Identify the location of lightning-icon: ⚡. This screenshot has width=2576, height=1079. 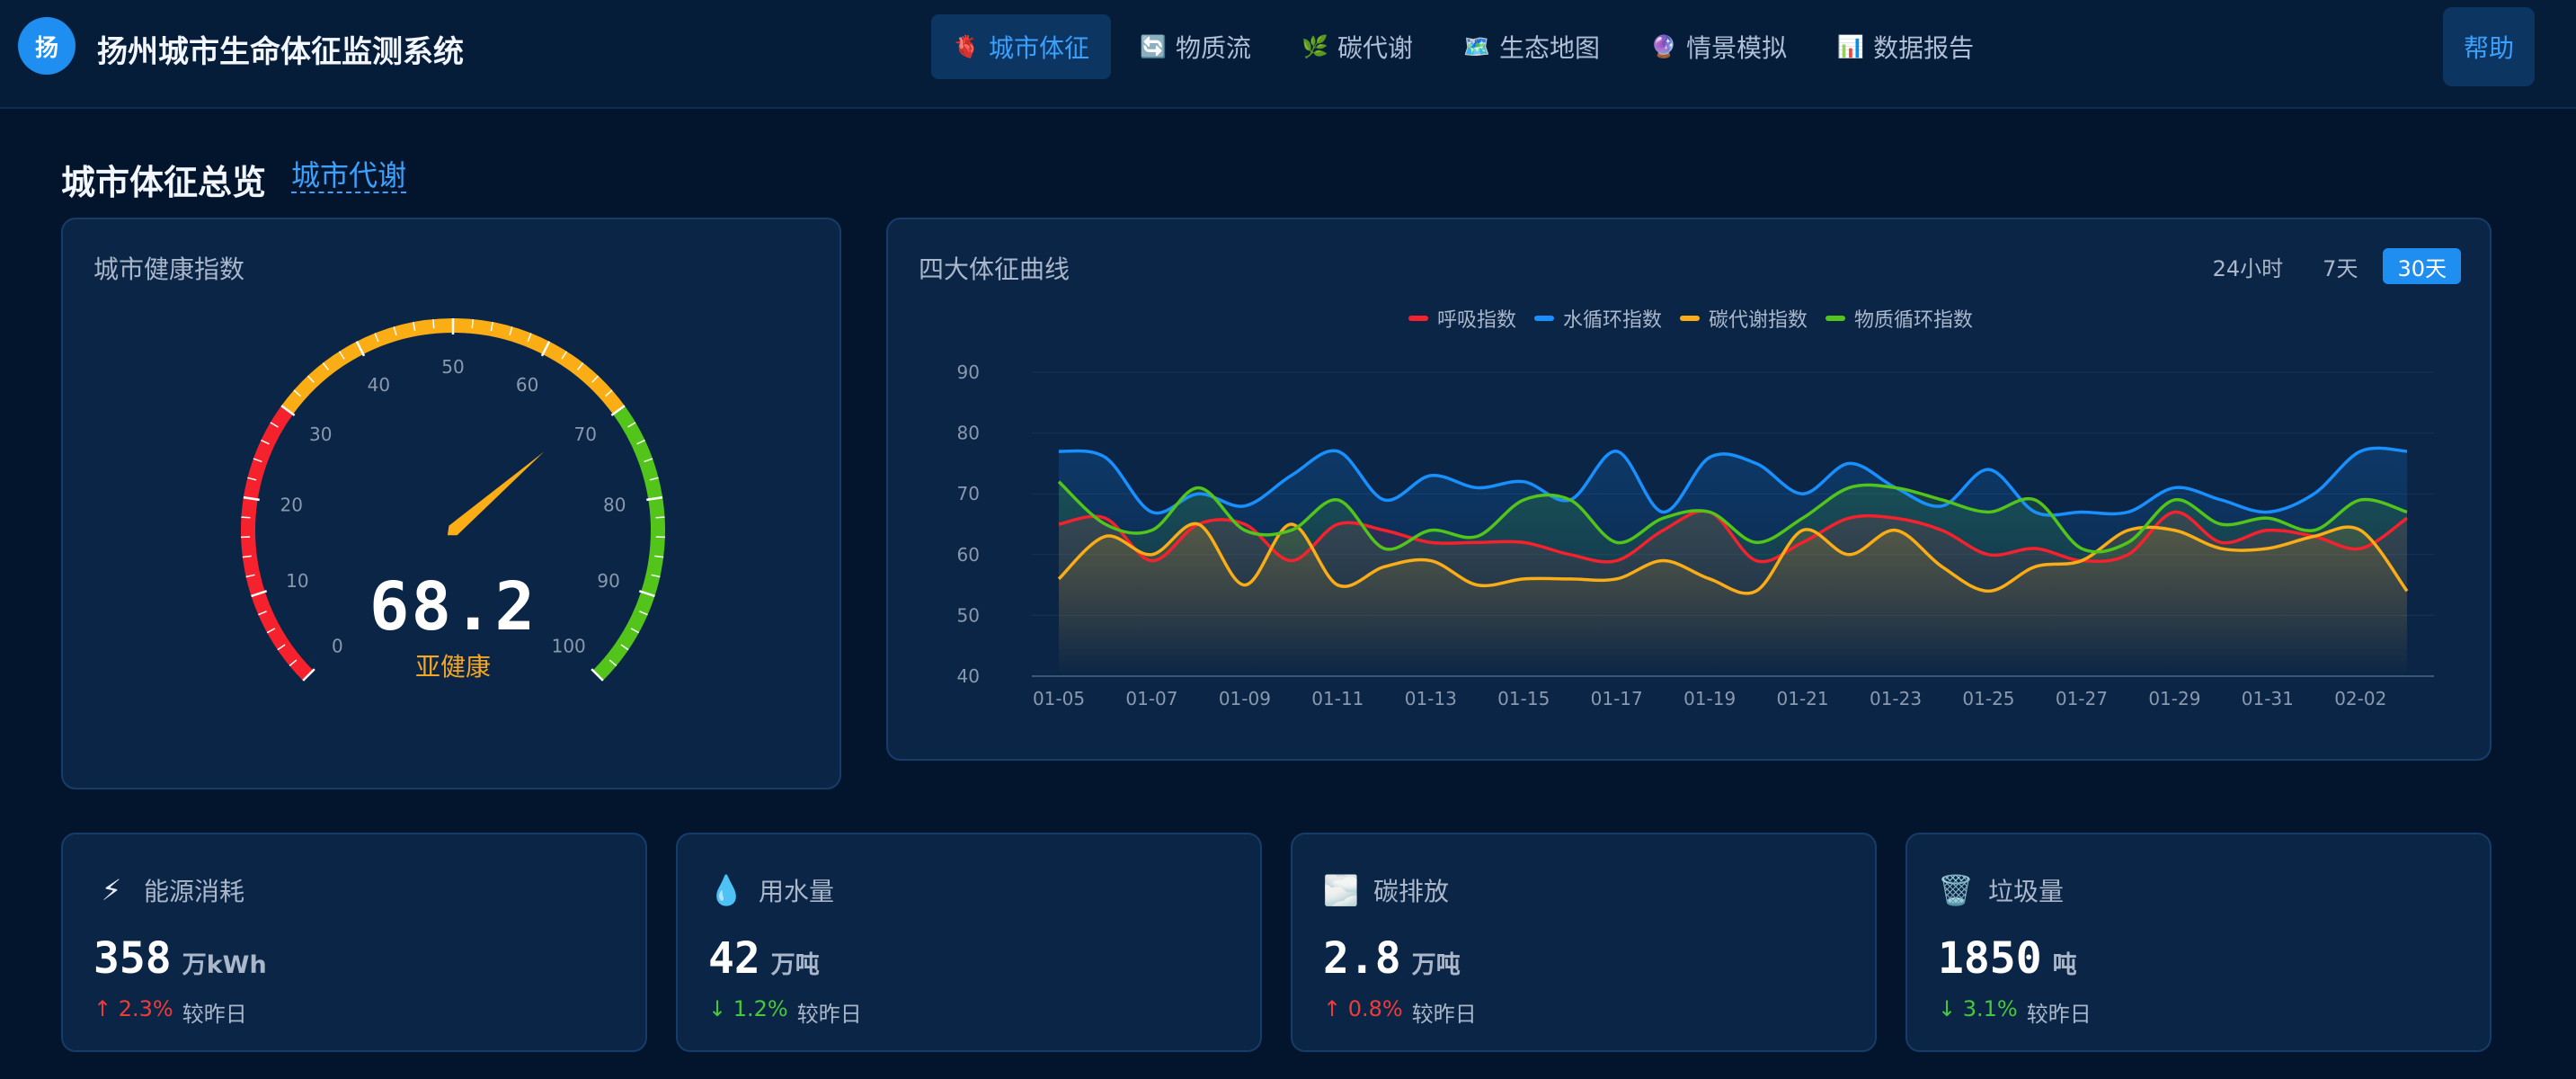
(111, 890).